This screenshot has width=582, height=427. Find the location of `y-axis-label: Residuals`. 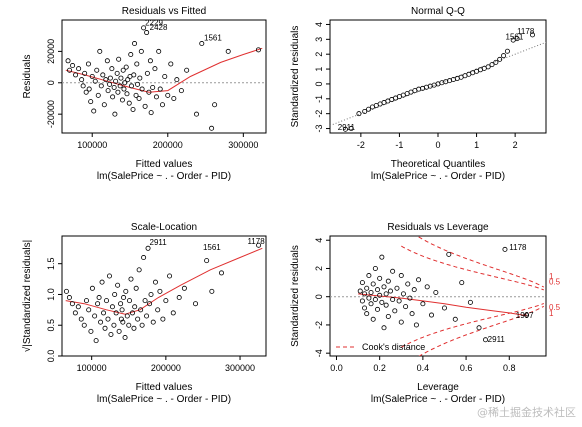

y-axis-label: Residuals is located at coordinates (27, 77).